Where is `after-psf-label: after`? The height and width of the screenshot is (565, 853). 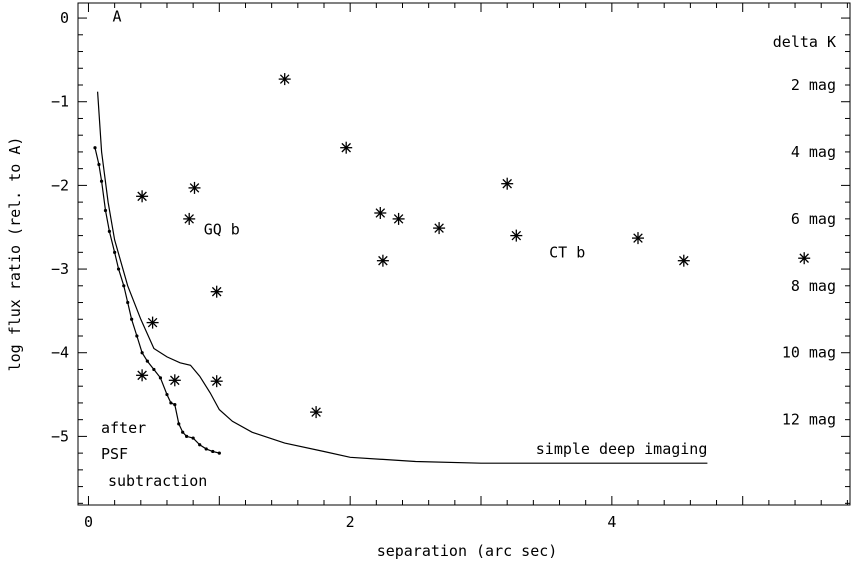 after-psf-label: after is located at coordinates (123, 428).